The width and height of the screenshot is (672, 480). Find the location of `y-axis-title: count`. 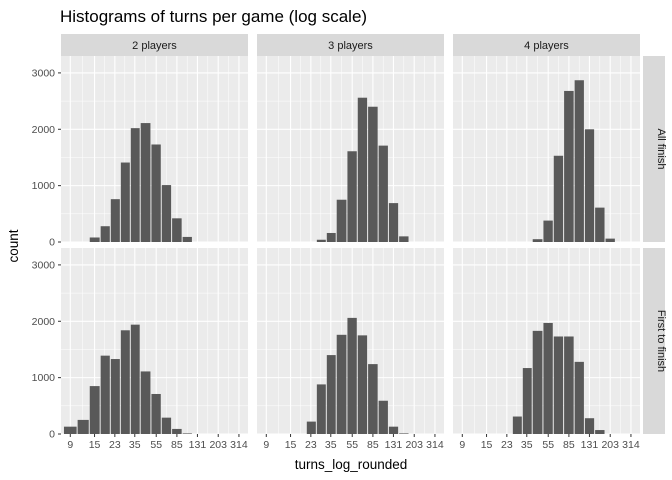

y-axis-title: count is located at coordinates (13, 245).